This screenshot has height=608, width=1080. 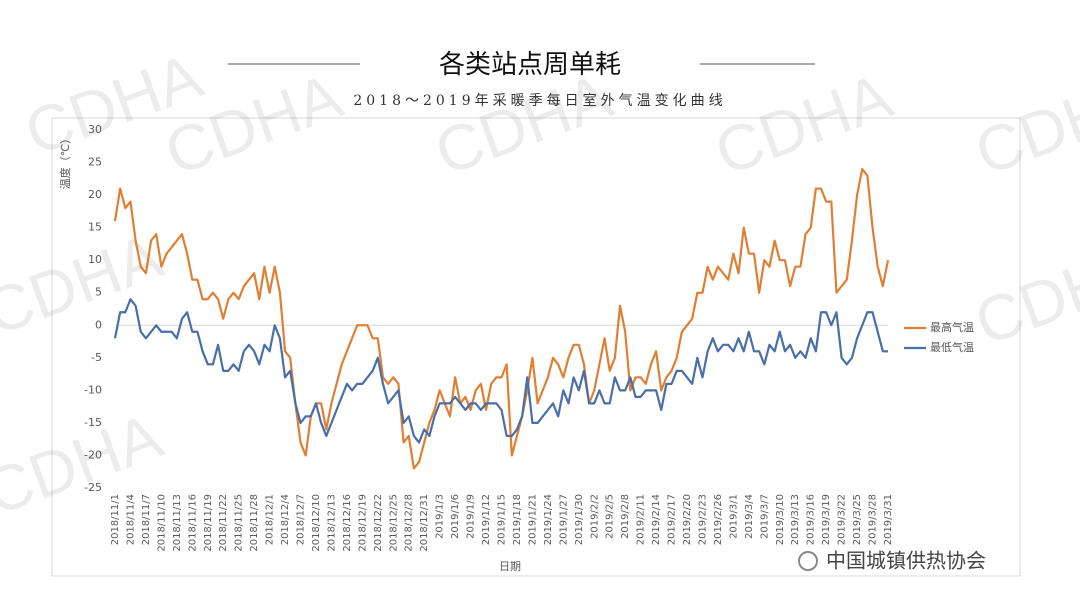 What do you see at coordinates (579, 519) in the screenshot?
I see `x-tick-label: 2019/1/30` at bounding box center [579, 519].